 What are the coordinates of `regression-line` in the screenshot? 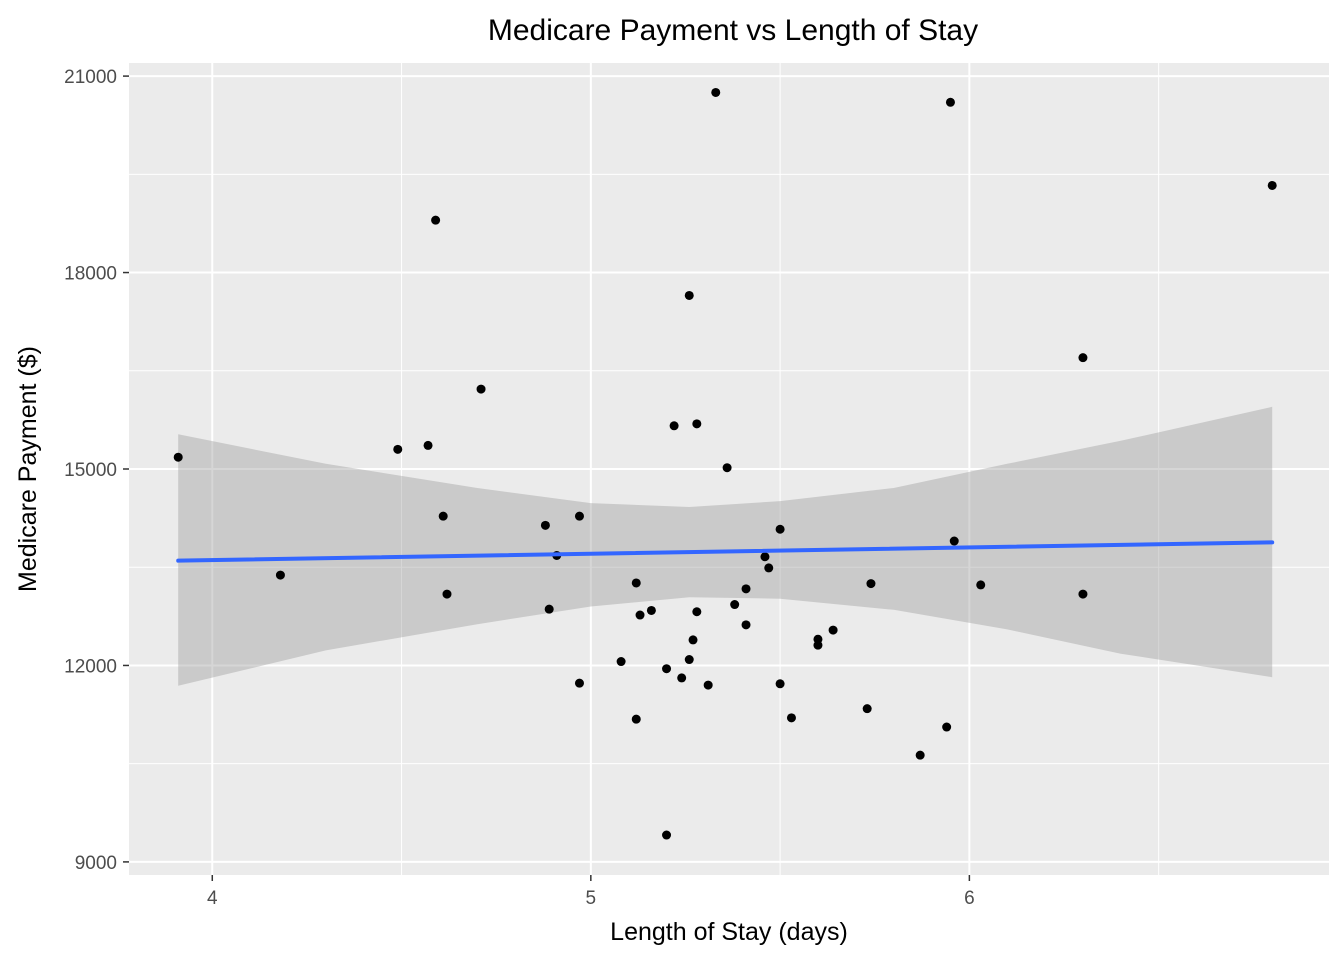 It's located at (725, 551).